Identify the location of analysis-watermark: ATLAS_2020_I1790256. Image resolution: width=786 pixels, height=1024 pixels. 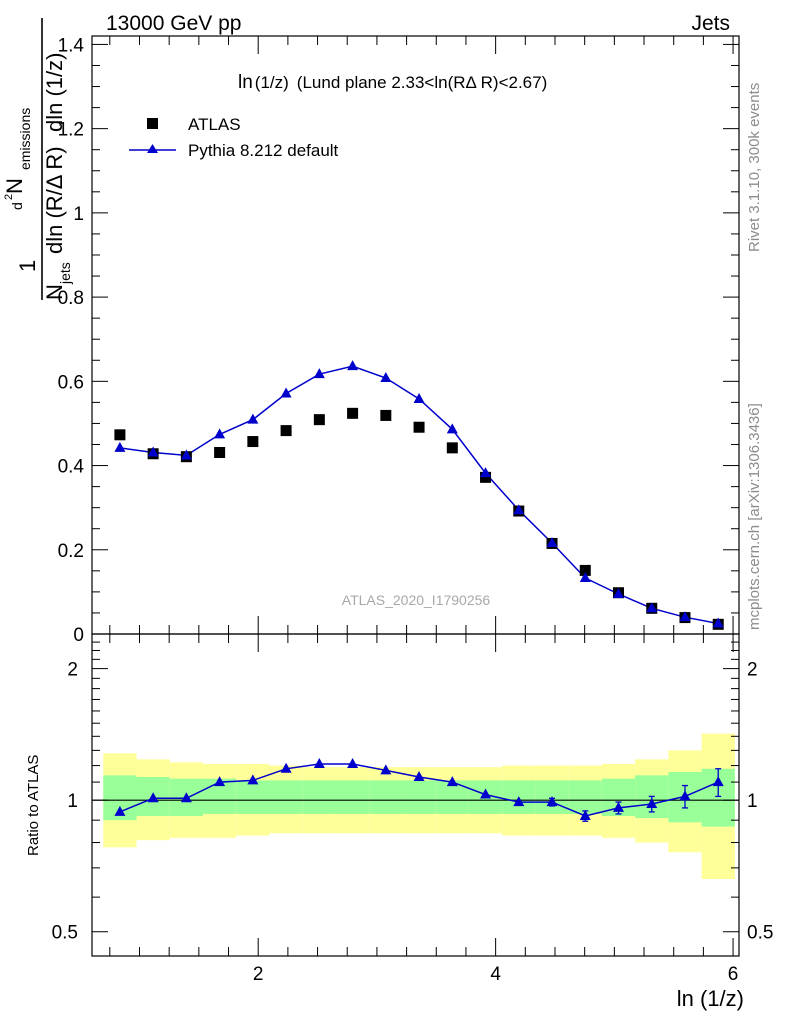
(416, 600).